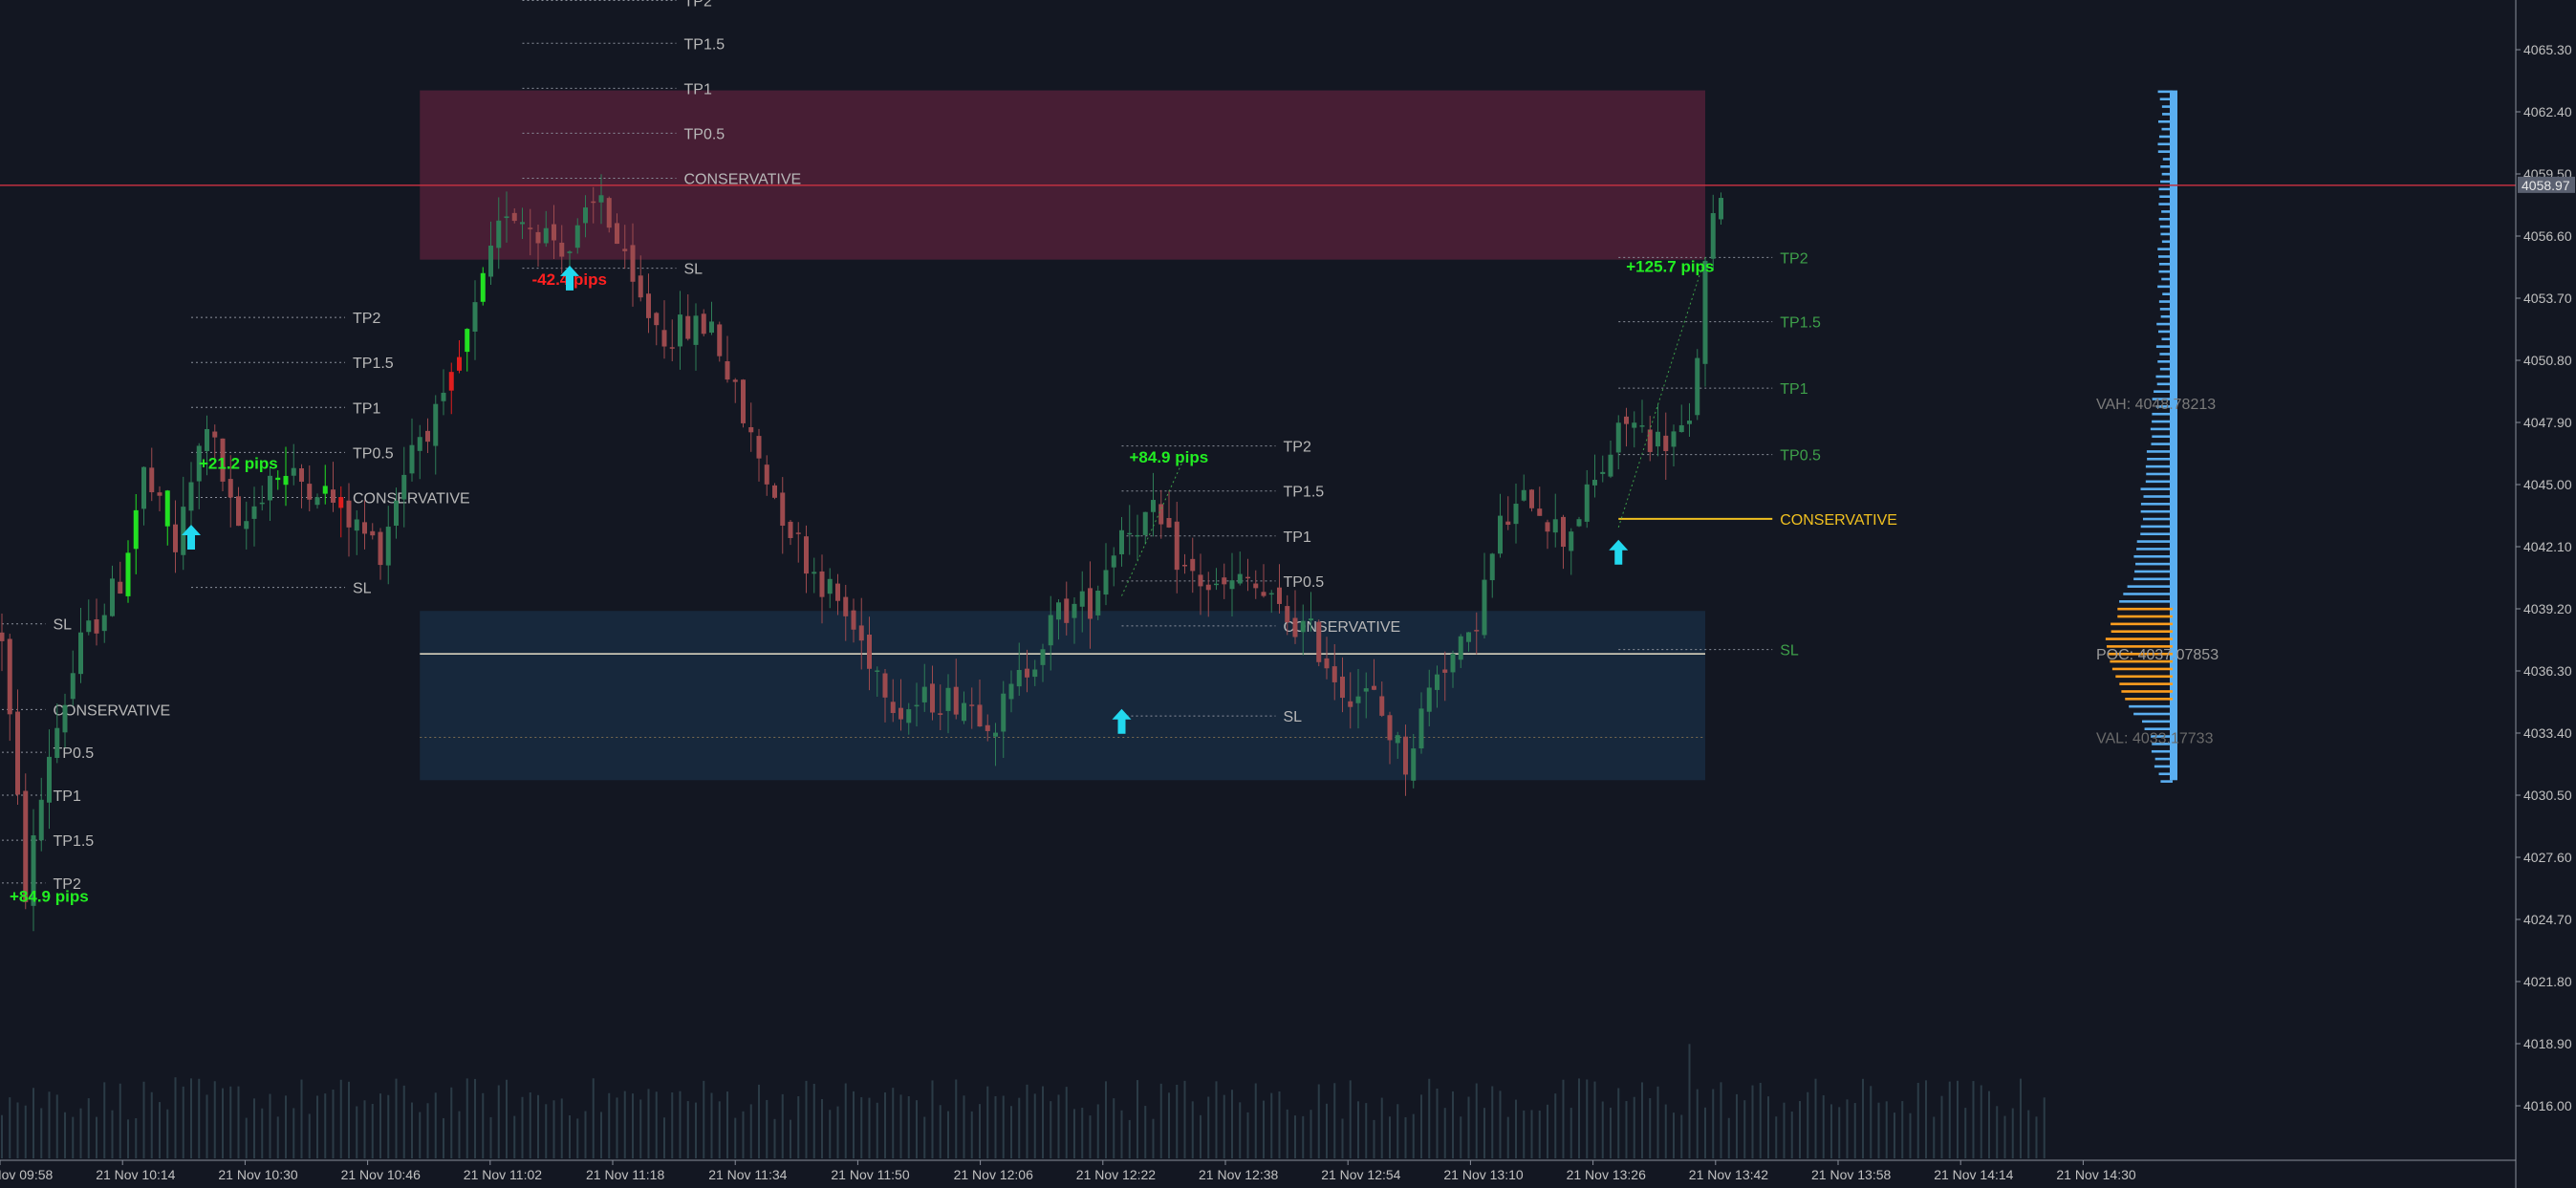 Image resolution: width=2576 pixels, height=1188 pixels. Describe the element at coordinates (2547, 111) in the screenshot. I see `price-tick-label: 4062.40` at that location.